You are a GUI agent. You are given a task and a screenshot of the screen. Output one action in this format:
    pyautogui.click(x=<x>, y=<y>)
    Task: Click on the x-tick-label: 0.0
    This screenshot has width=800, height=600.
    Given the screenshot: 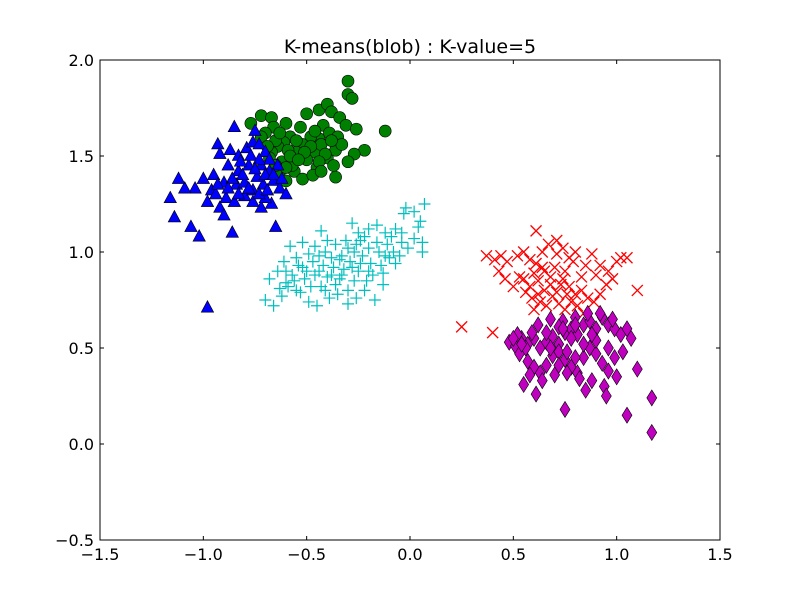 What is the action you would take?
    pyautogui.click(x=409, y=554)
    